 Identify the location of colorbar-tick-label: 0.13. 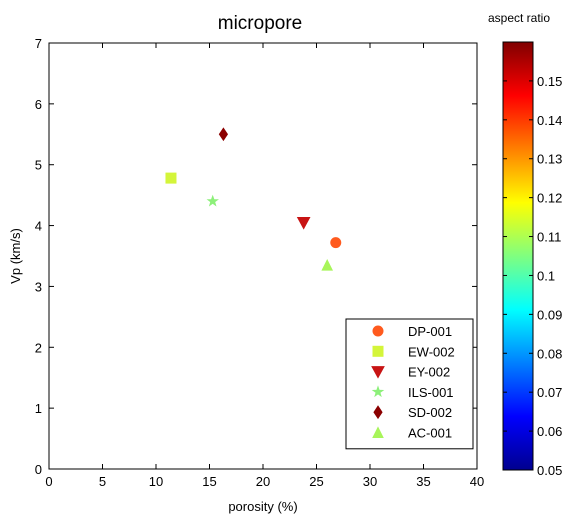
(549, 159).